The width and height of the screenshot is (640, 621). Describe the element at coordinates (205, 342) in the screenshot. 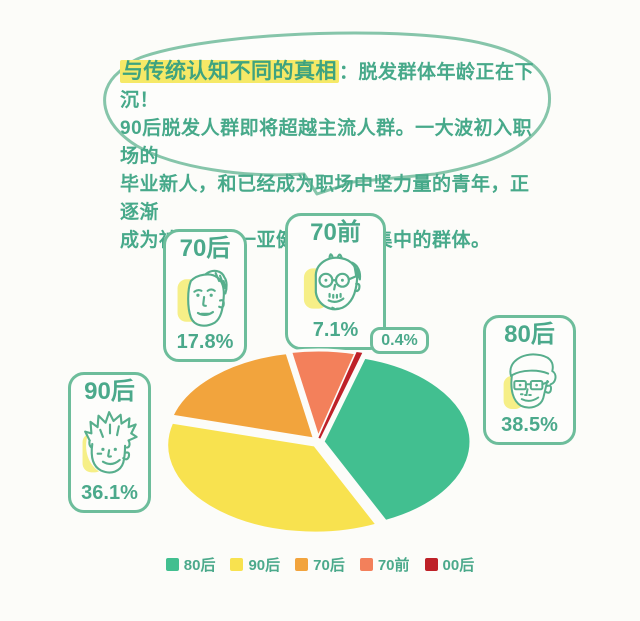

I see `callout-70hou-percent: 17.8%` at that location.